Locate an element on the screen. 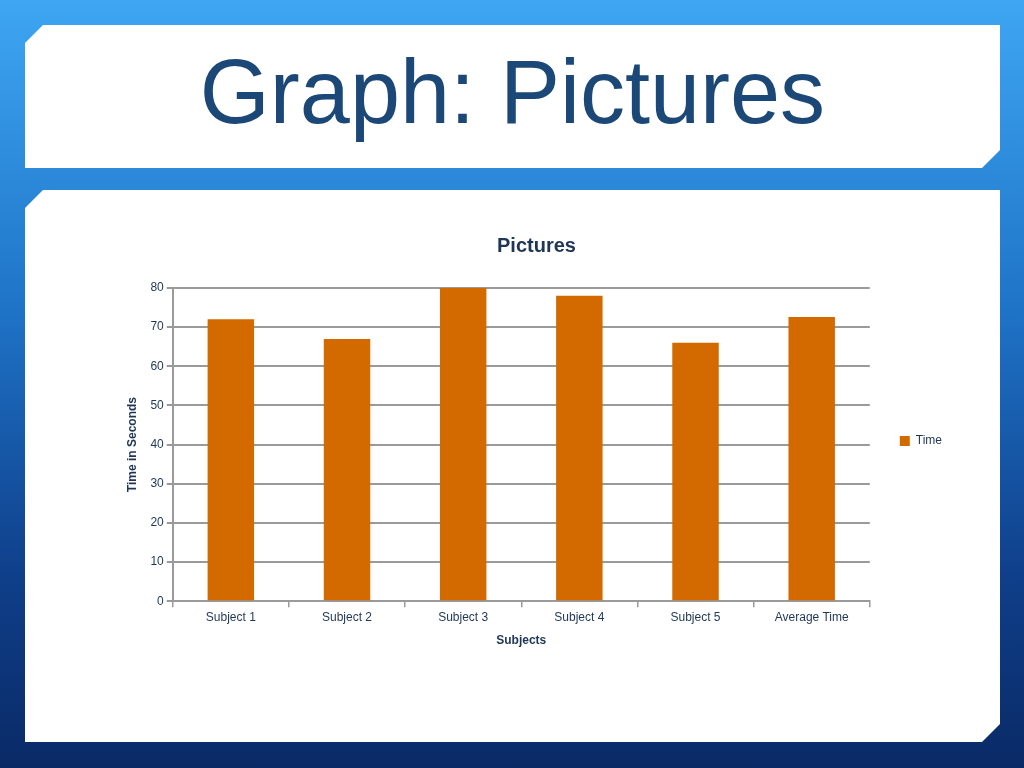 The height and width of the screenshot is (768, 1024). x-tick-label: Subject 5 is located at coordinates (695, 616).